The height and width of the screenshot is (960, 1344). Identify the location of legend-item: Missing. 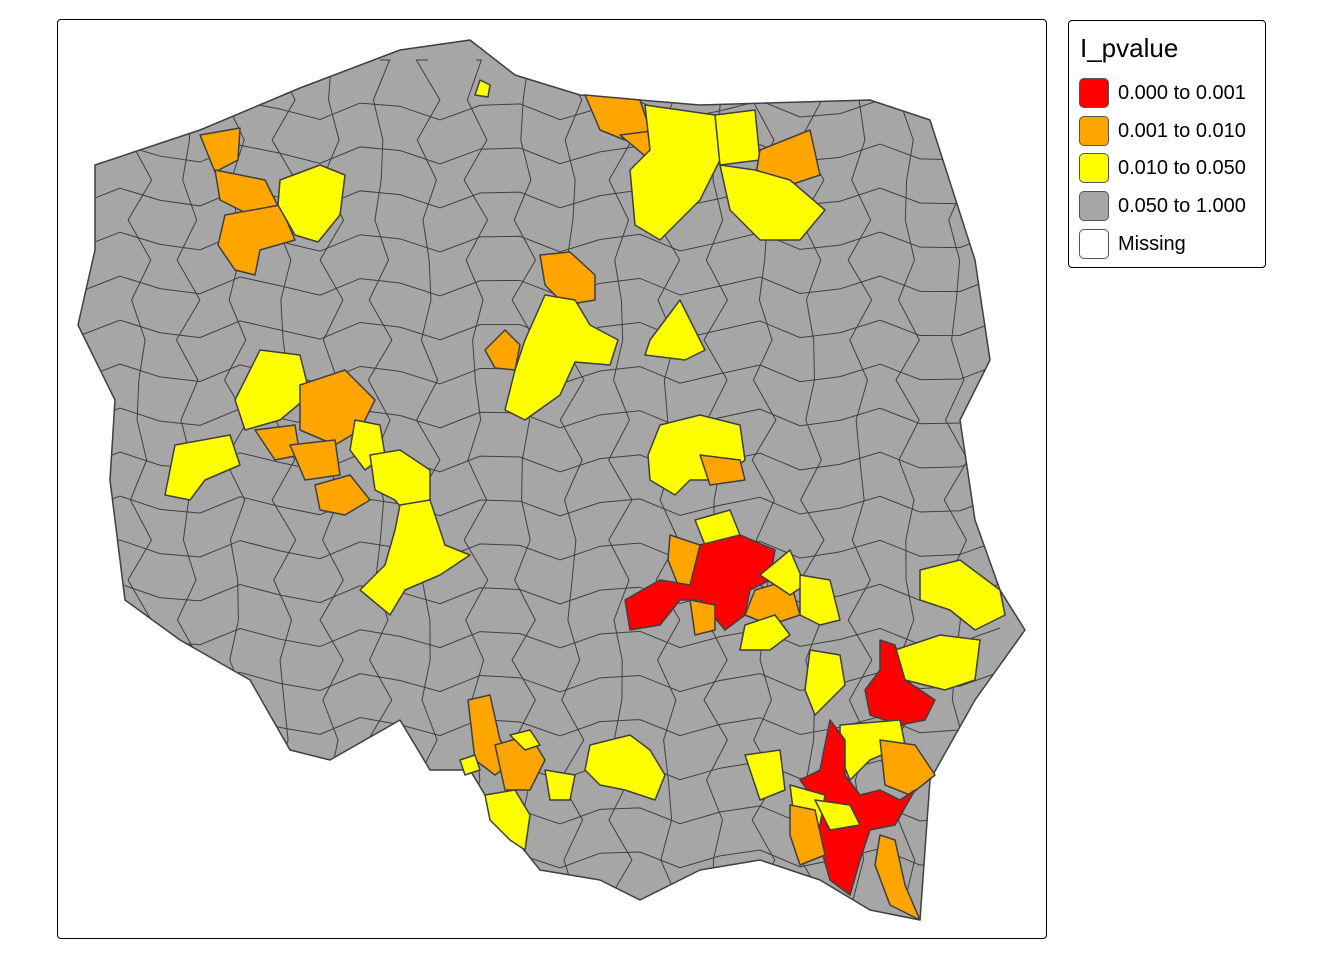
(1132, 244).